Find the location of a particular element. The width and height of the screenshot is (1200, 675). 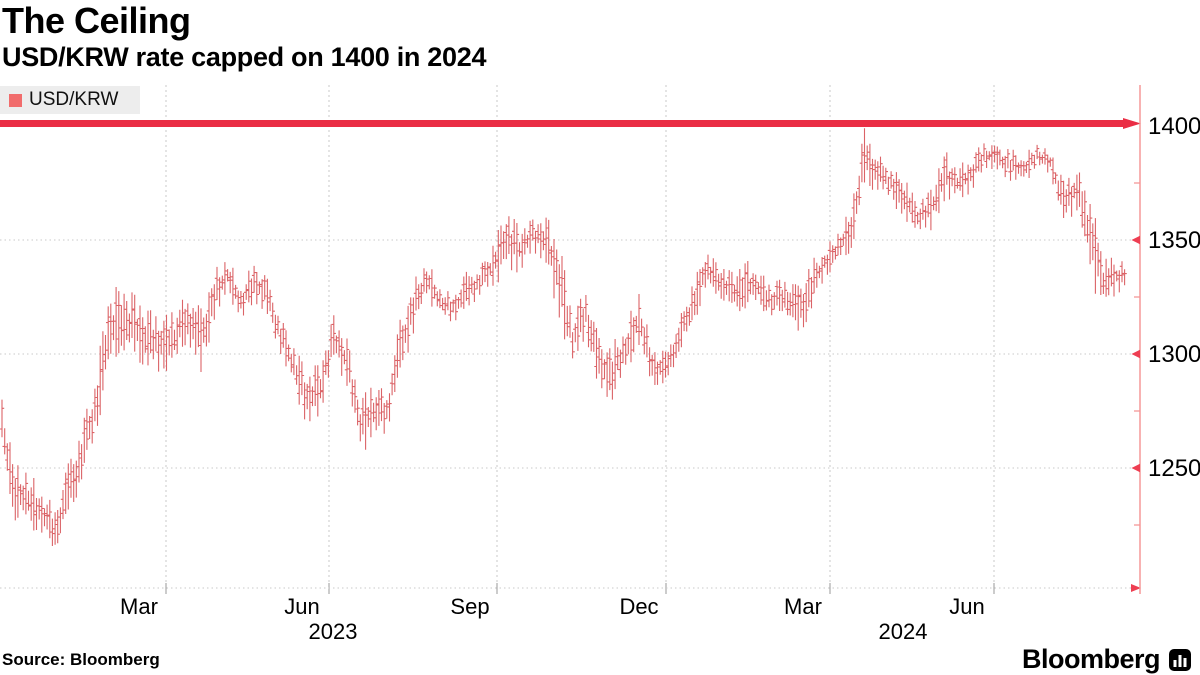

bloomberg-wordmark: Bloomberg is located at coordinates (1091, 659).